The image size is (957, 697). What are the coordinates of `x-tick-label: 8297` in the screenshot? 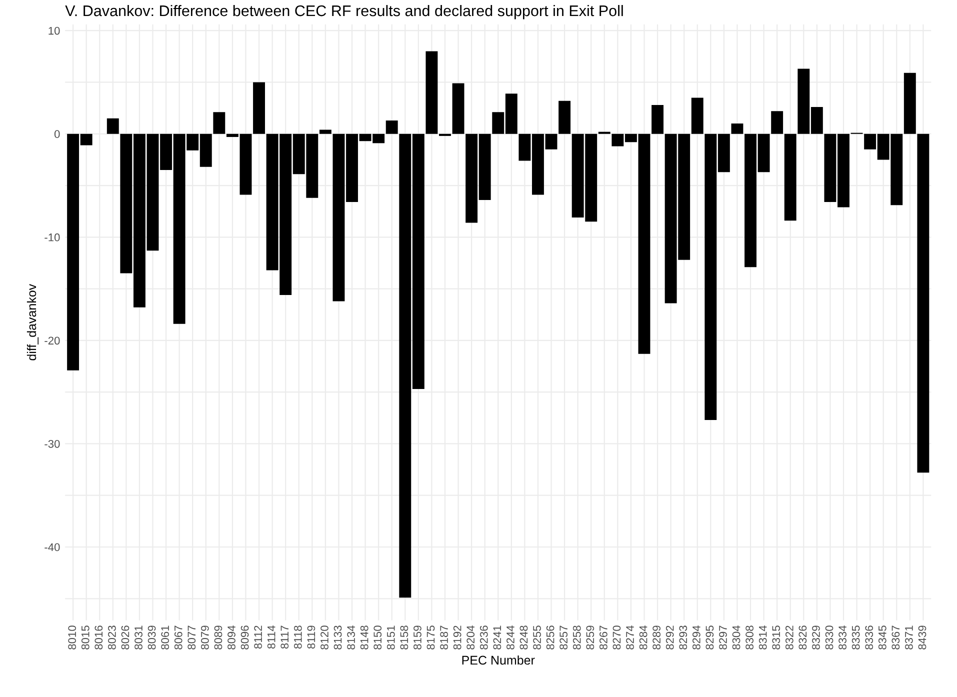 It's located at (723, 638).